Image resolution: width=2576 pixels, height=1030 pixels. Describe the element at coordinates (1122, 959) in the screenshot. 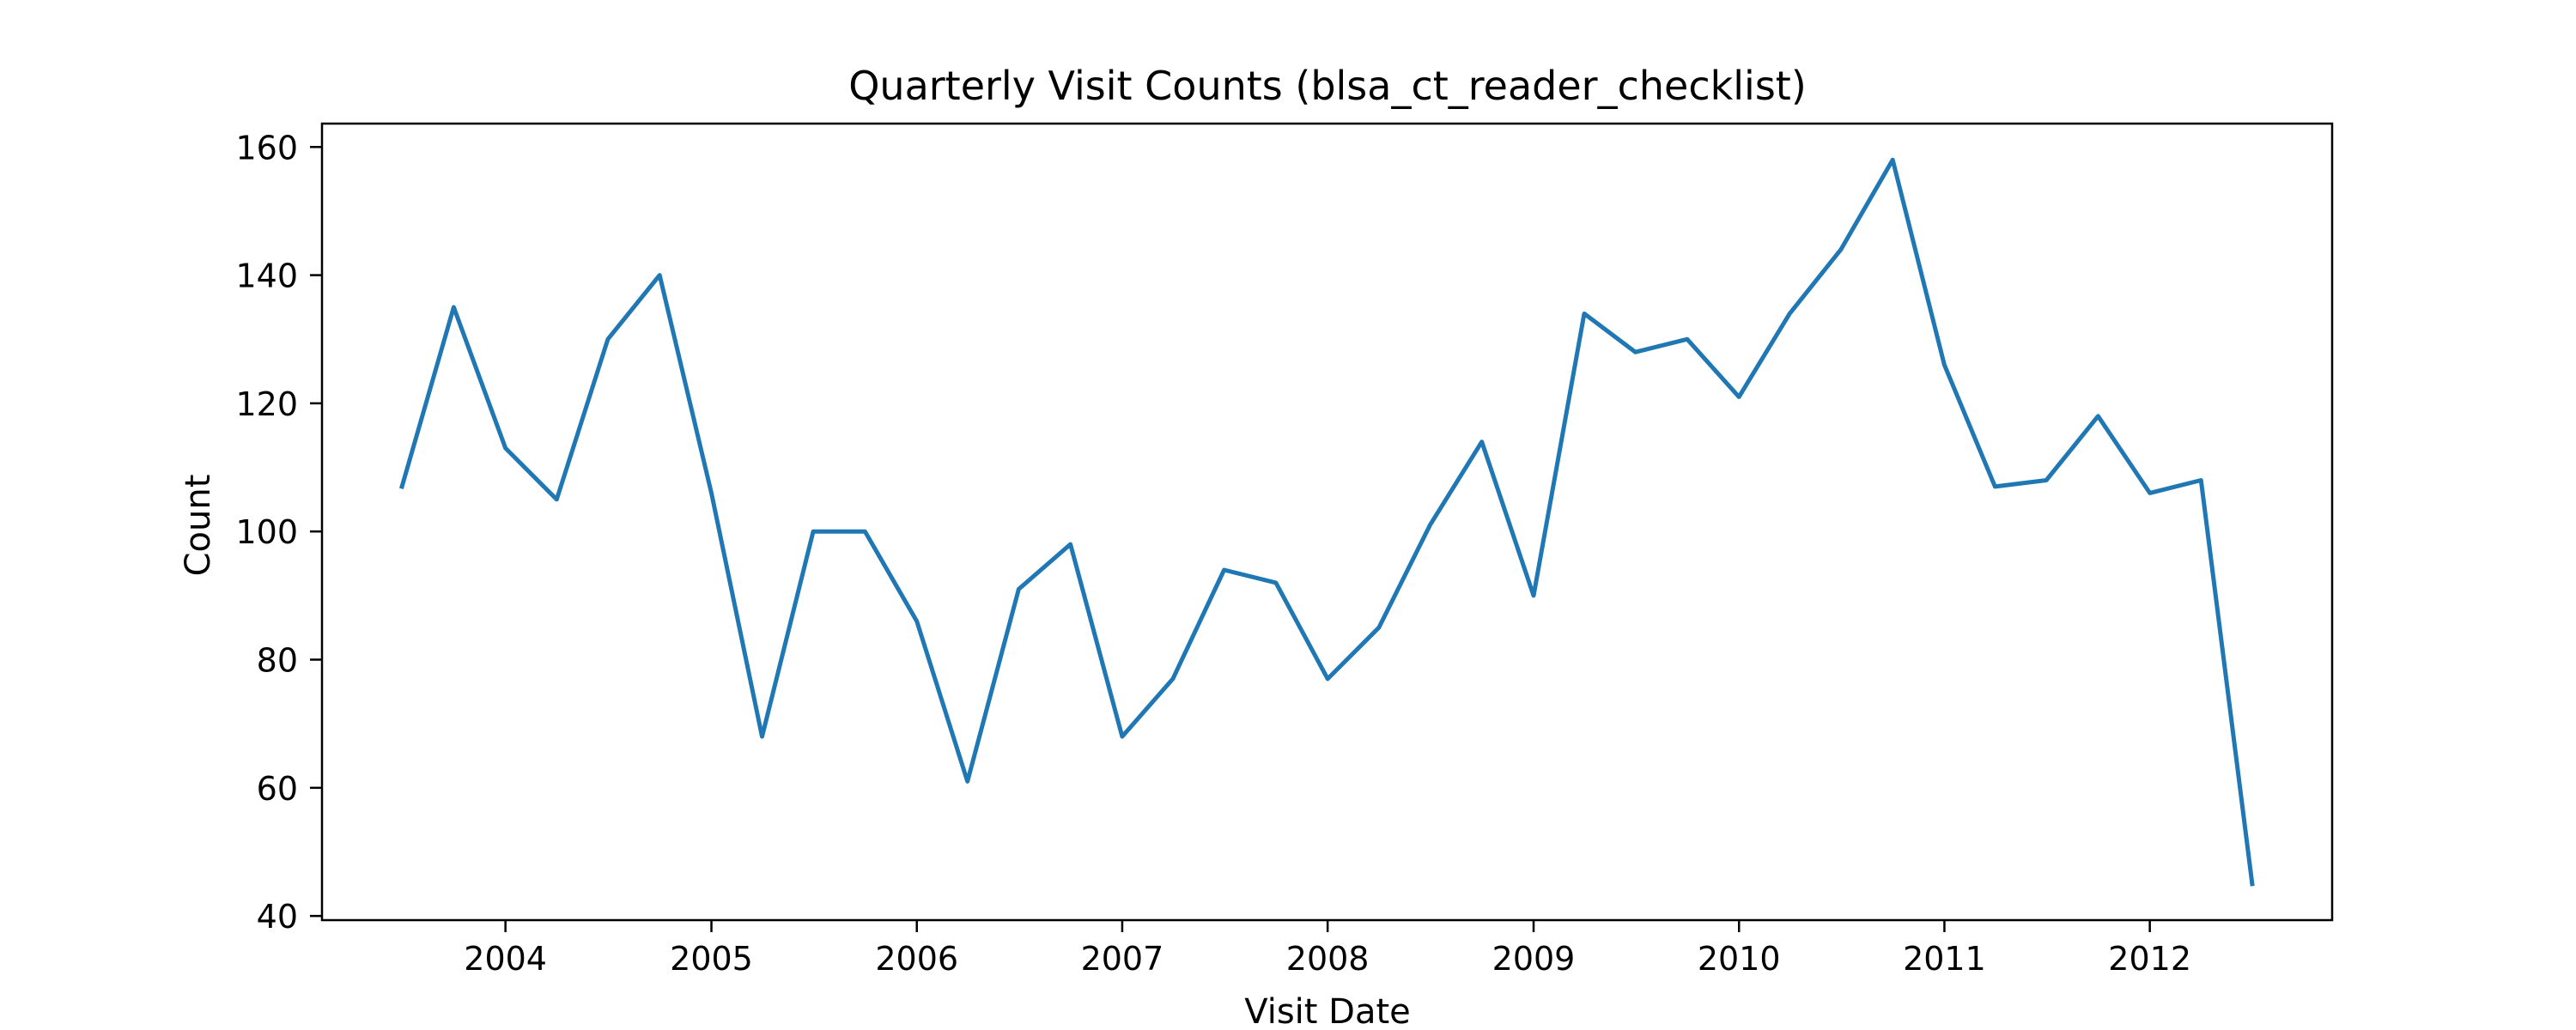

I see `x-tick-label: 2007` at that location.